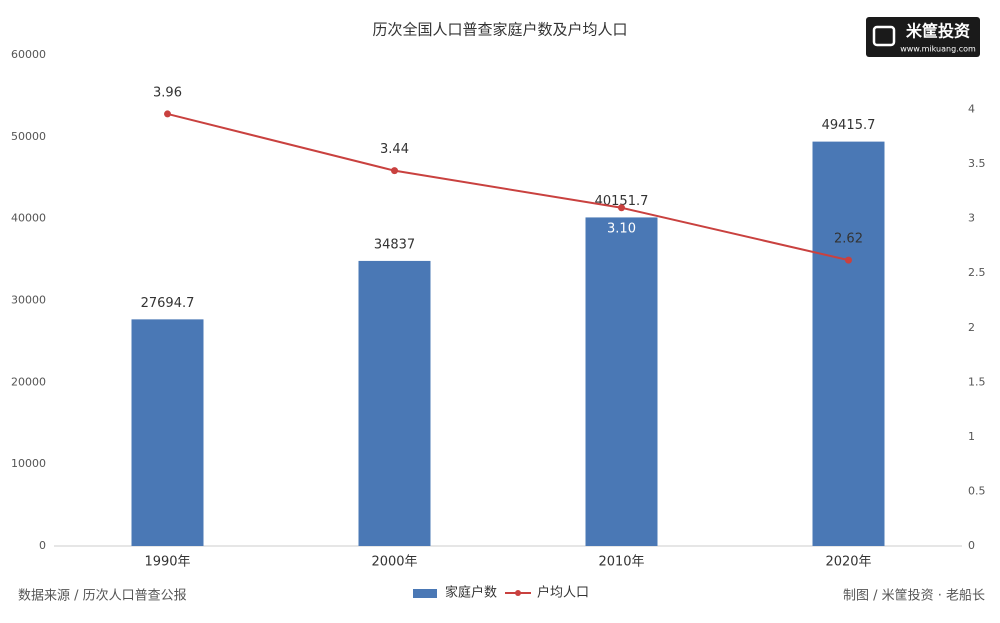 This screenshot has height=623, width=1000. I want to click on y-tick-label: 50000, so click(28, 136).